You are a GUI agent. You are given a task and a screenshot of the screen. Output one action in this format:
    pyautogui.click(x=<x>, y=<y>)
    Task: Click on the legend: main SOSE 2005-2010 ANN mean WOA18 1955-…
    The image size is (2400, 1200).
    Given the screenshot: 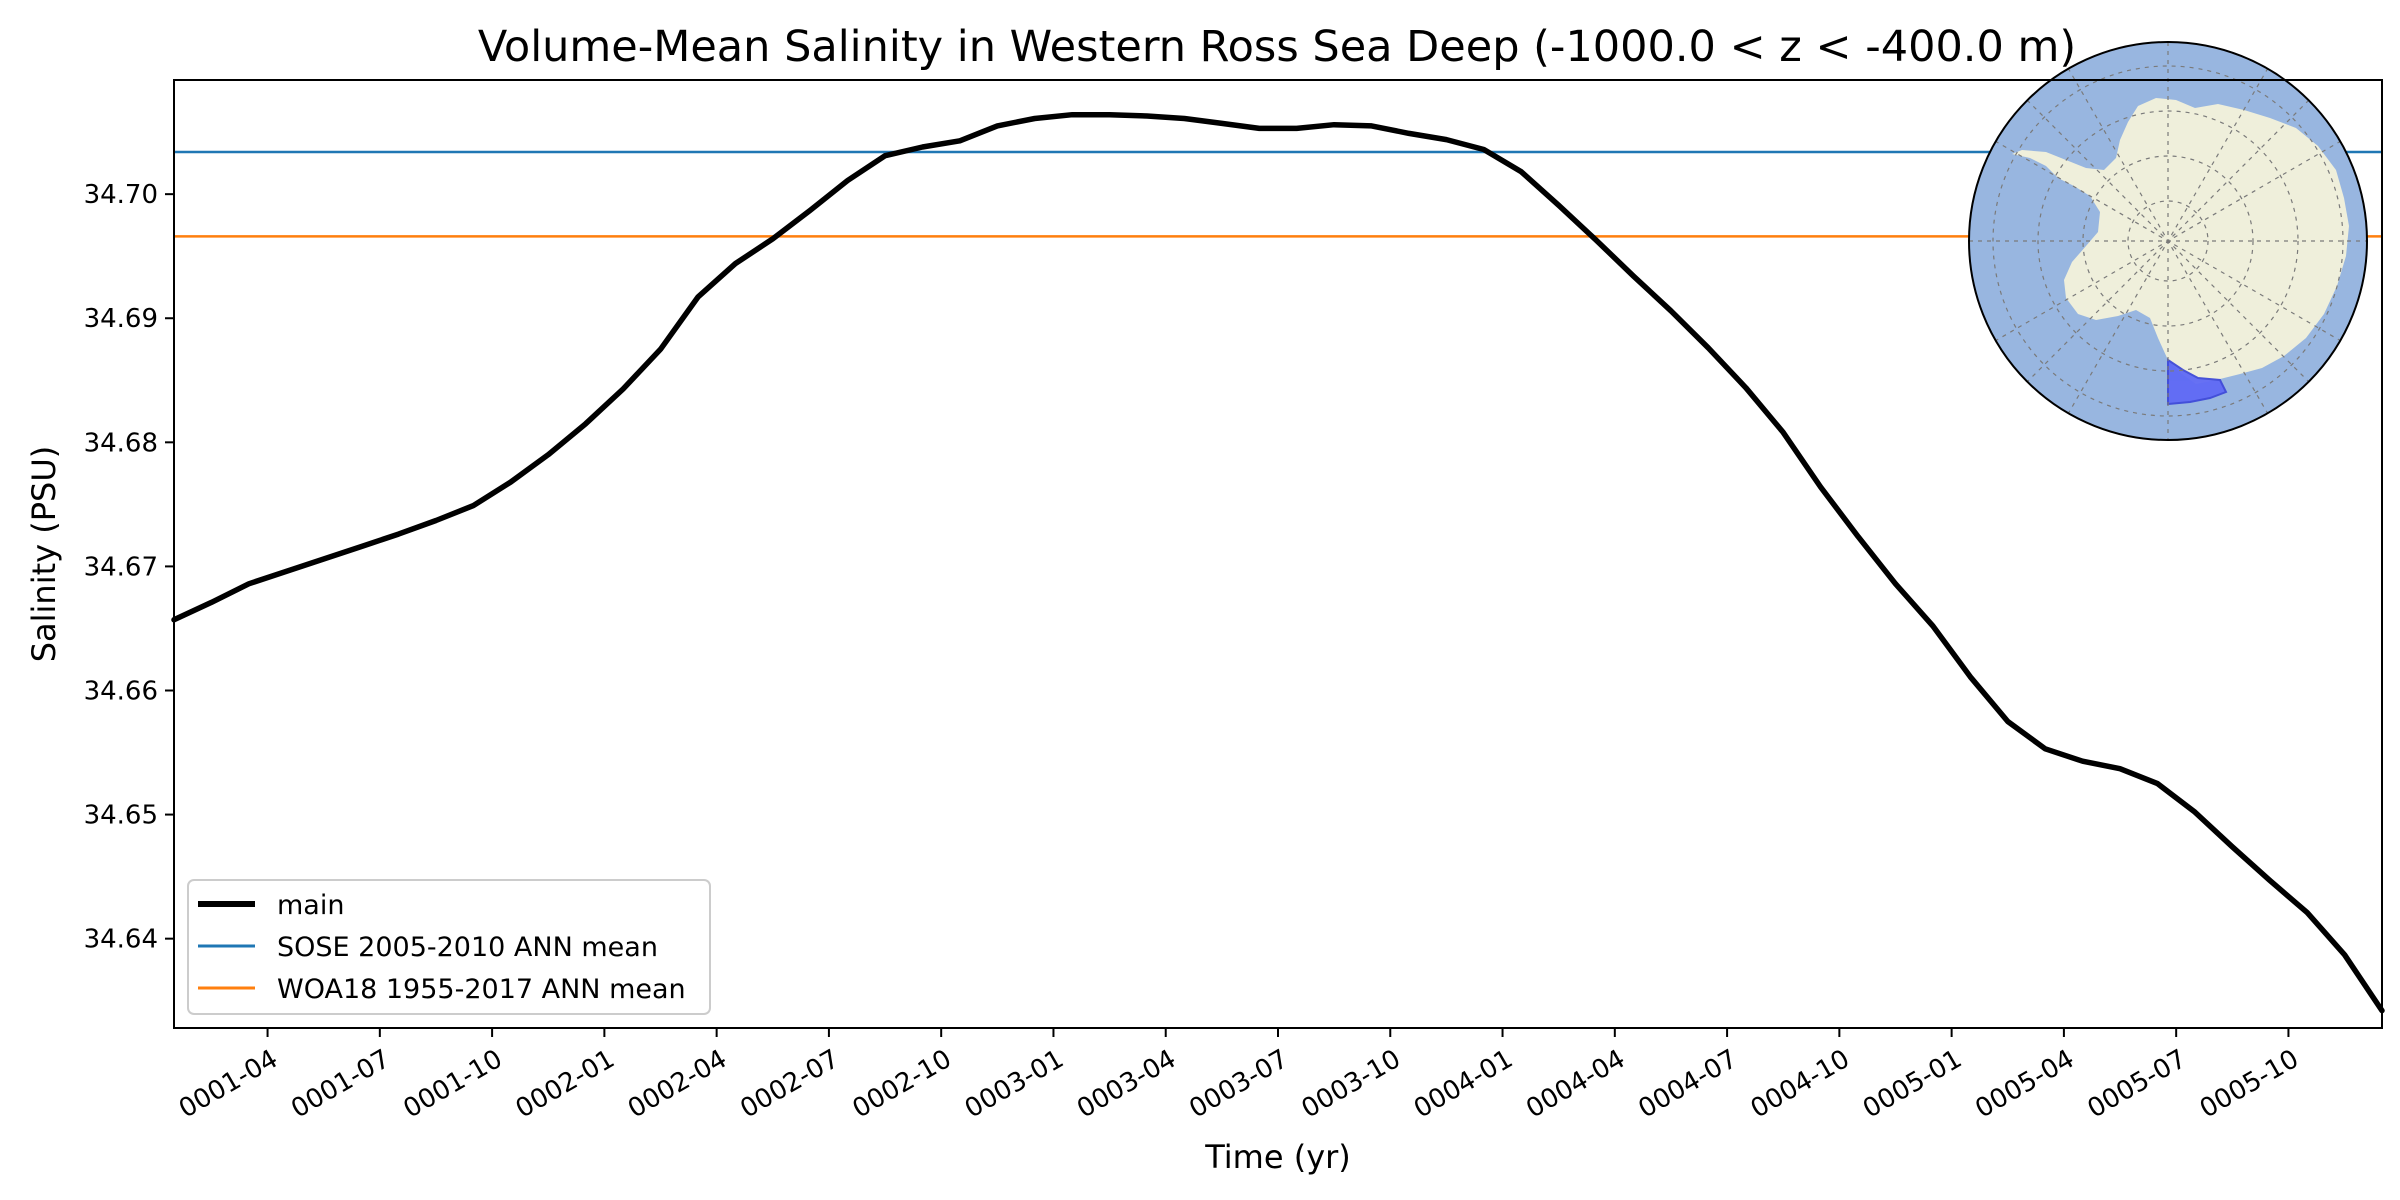 What is the action you would take?
    pyautogui.click(x=449, y=947)
    